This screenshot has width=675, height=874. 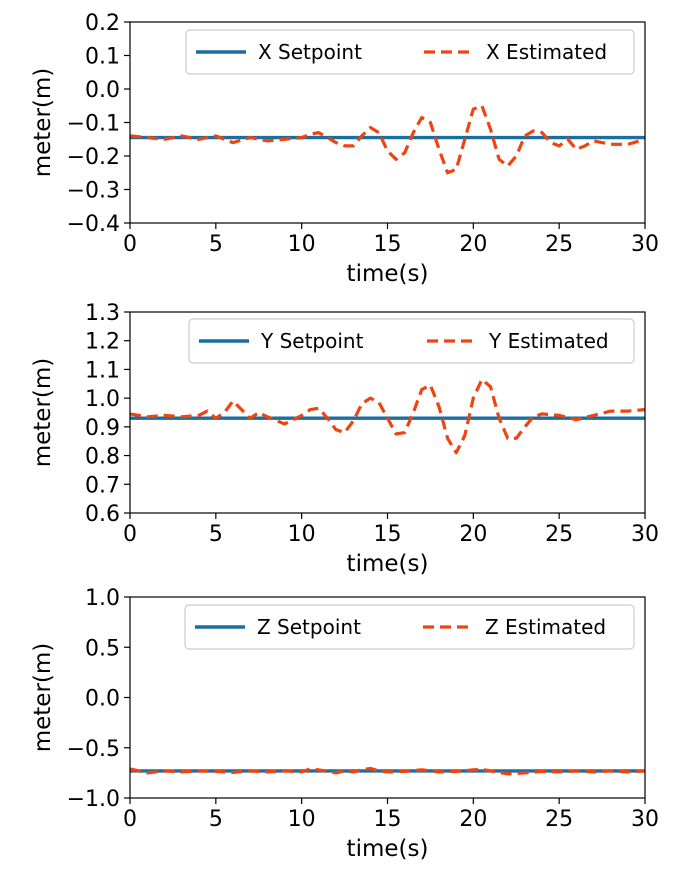 I want to click on legend-label-setpoint: X Setpoint, so click(x=310, y=52).